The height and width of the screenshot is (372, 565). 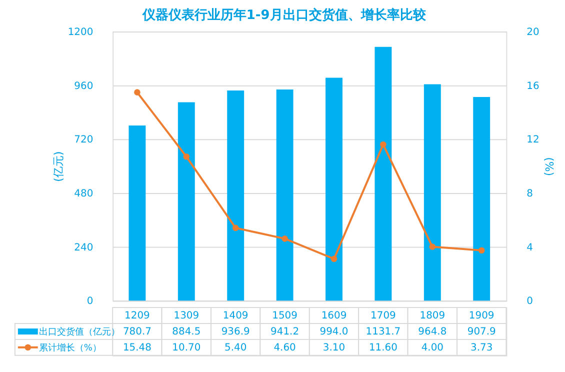 I want to click on data-label: 5.40, so click(x=235, y=348).